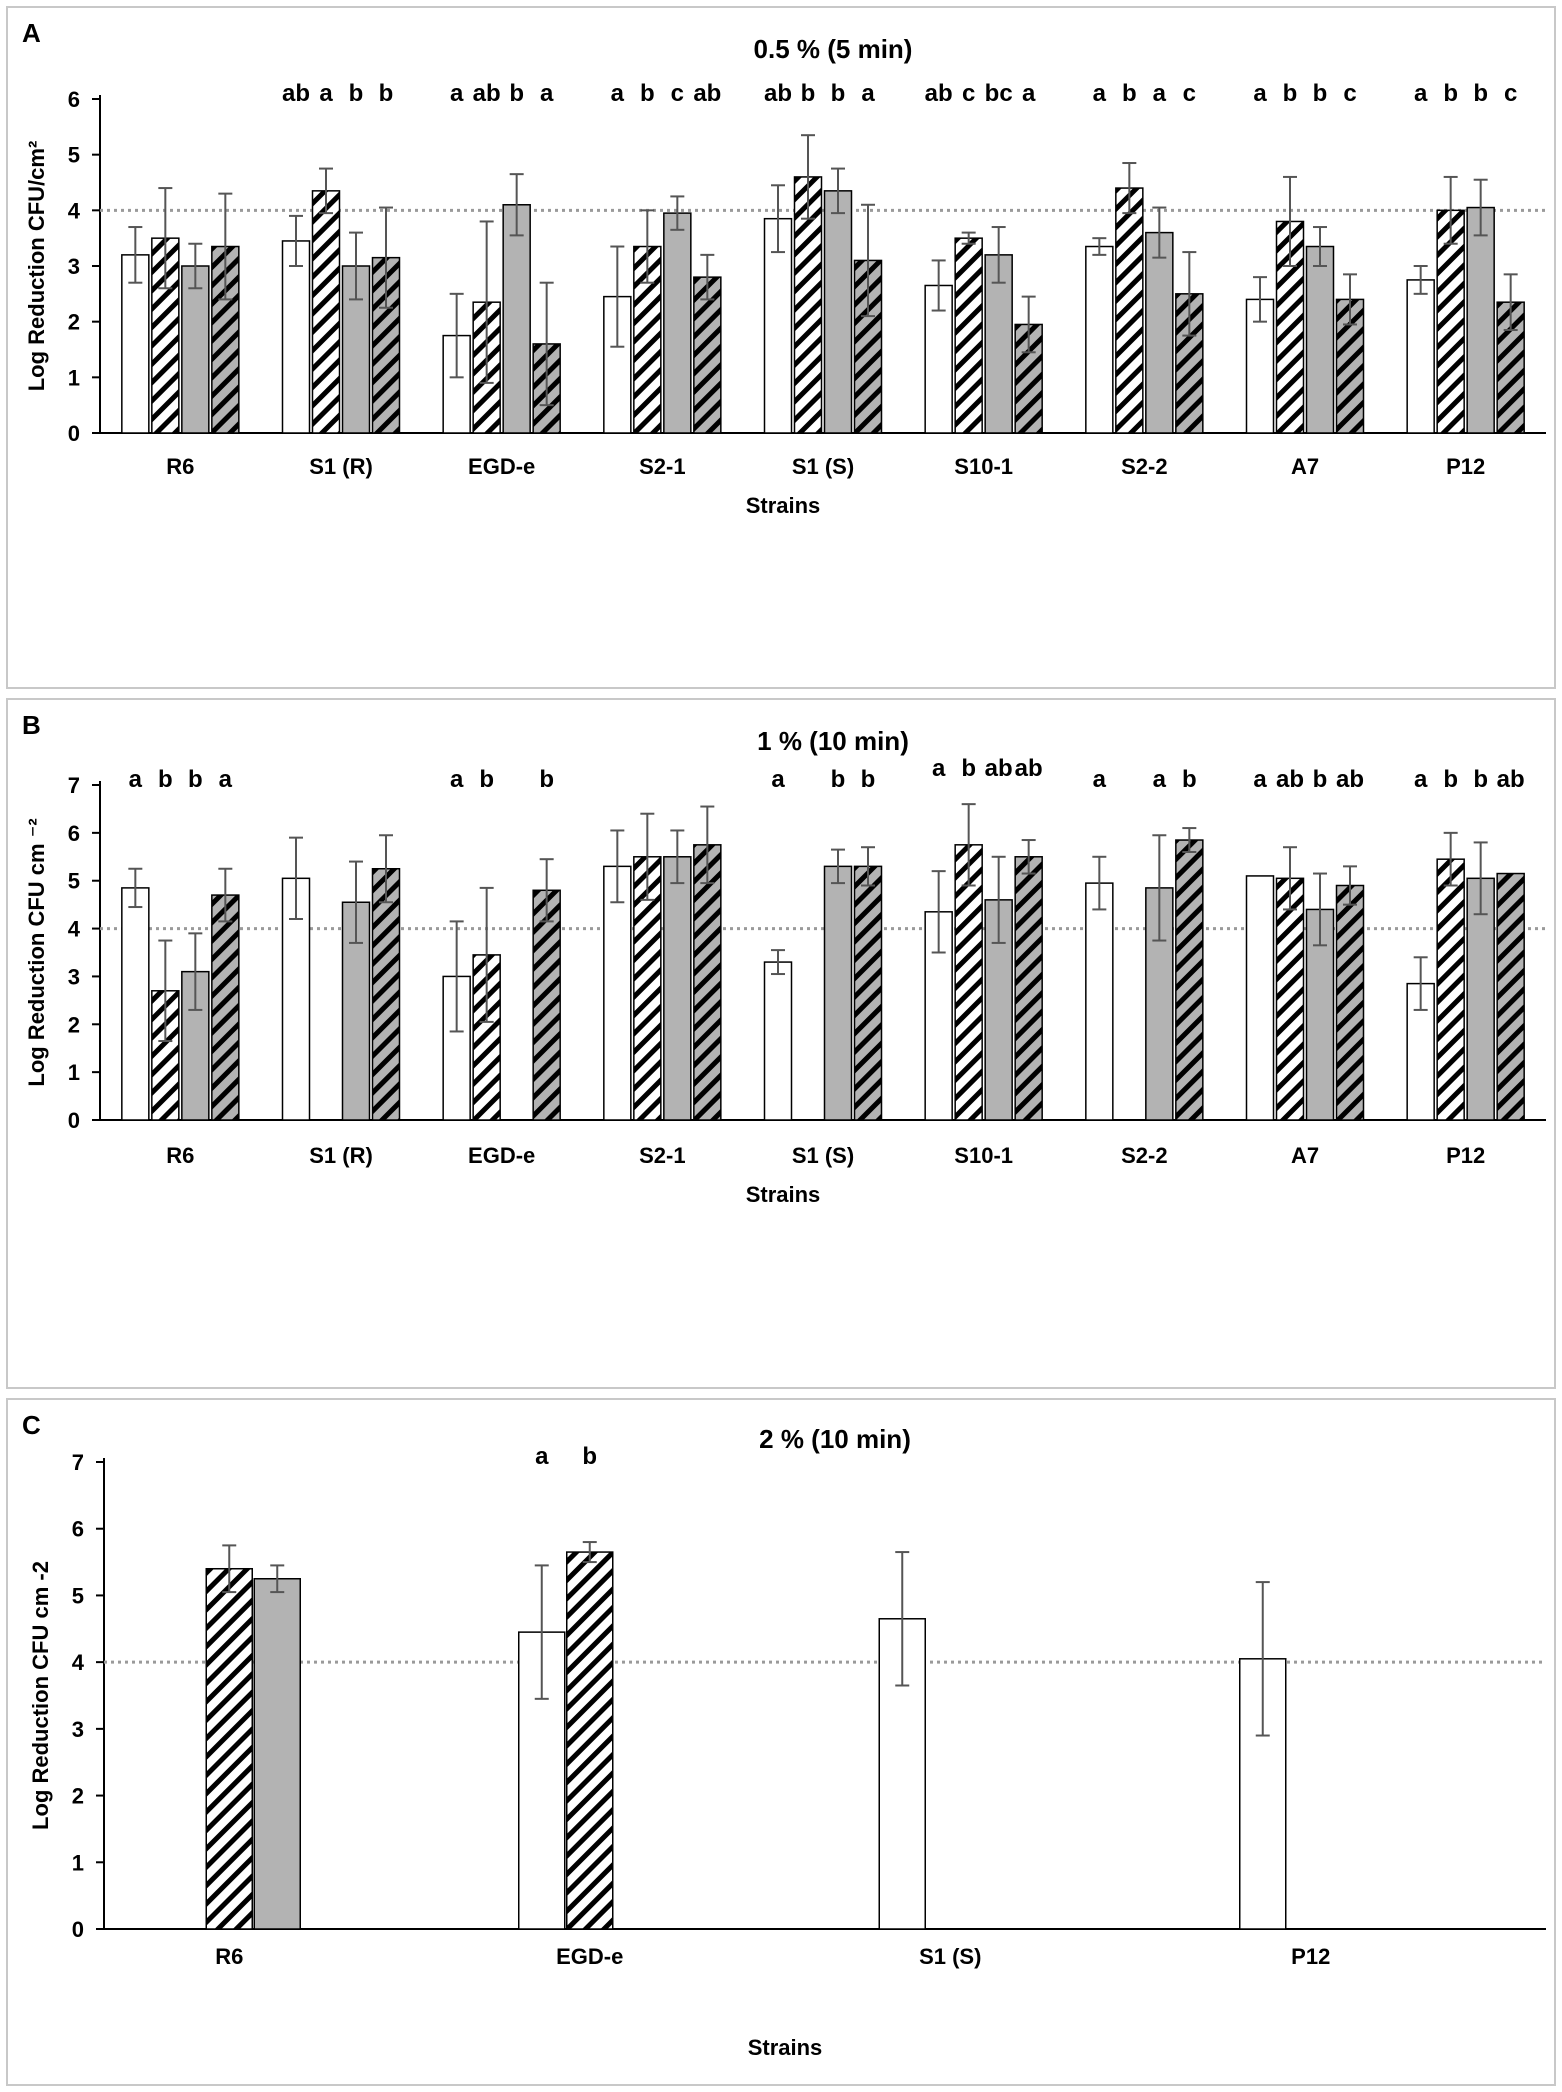 Image resolution: width=1562 pixels, height=2092 pixels. What do you see at coordinates (78, 1462) in the screenshot?
I see `y-tick-label: 7` at bounding box center [78, 1462].